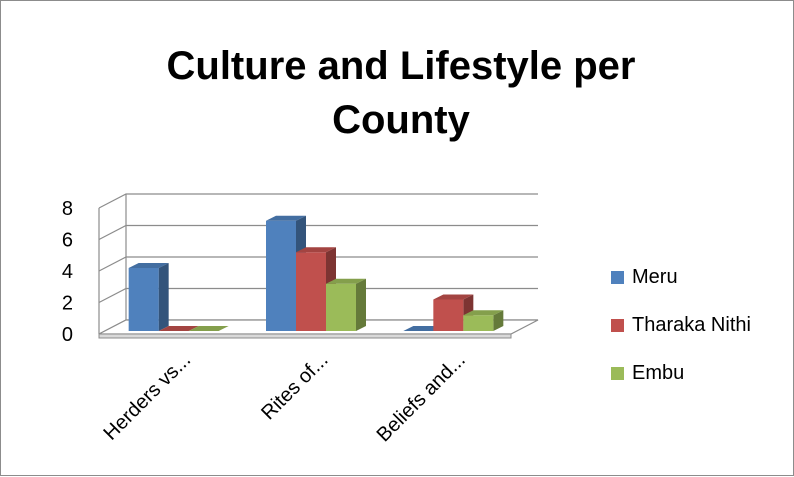  Describe the element at coordinates (67, 272) in the screenshot. I see `y-tick-label: 4` at that location.